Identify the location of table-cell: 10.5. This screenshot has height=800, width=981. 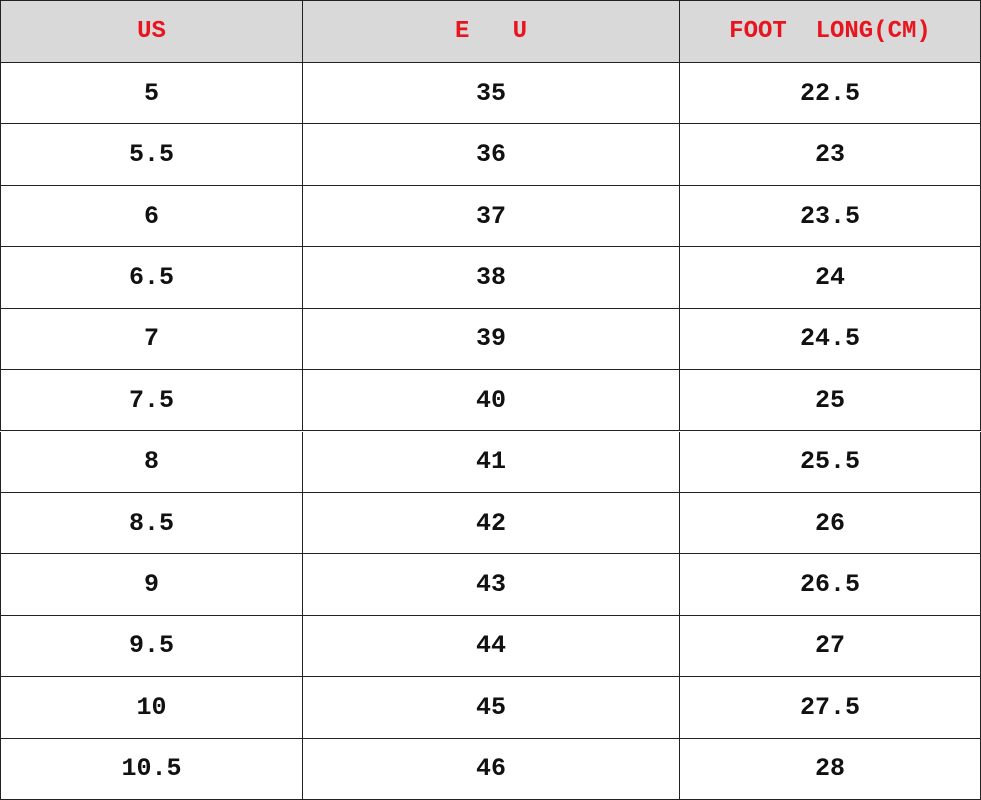
(151, 769).